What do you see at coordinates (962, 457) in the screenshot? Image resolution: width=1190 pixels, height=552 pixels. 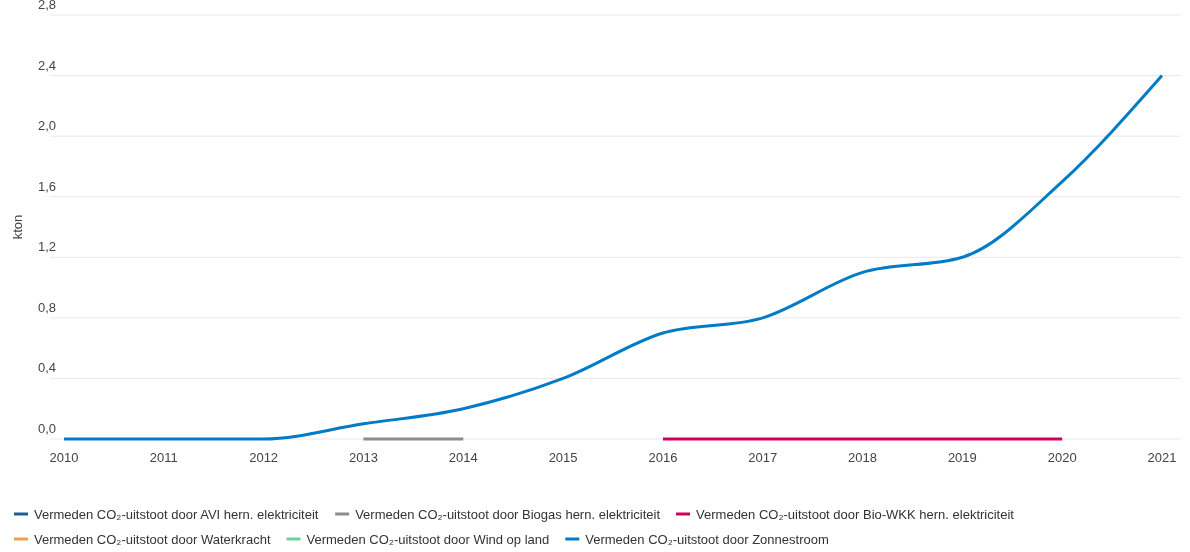 I see `x-tick-label: 2019` at bounding box center [962, 457].